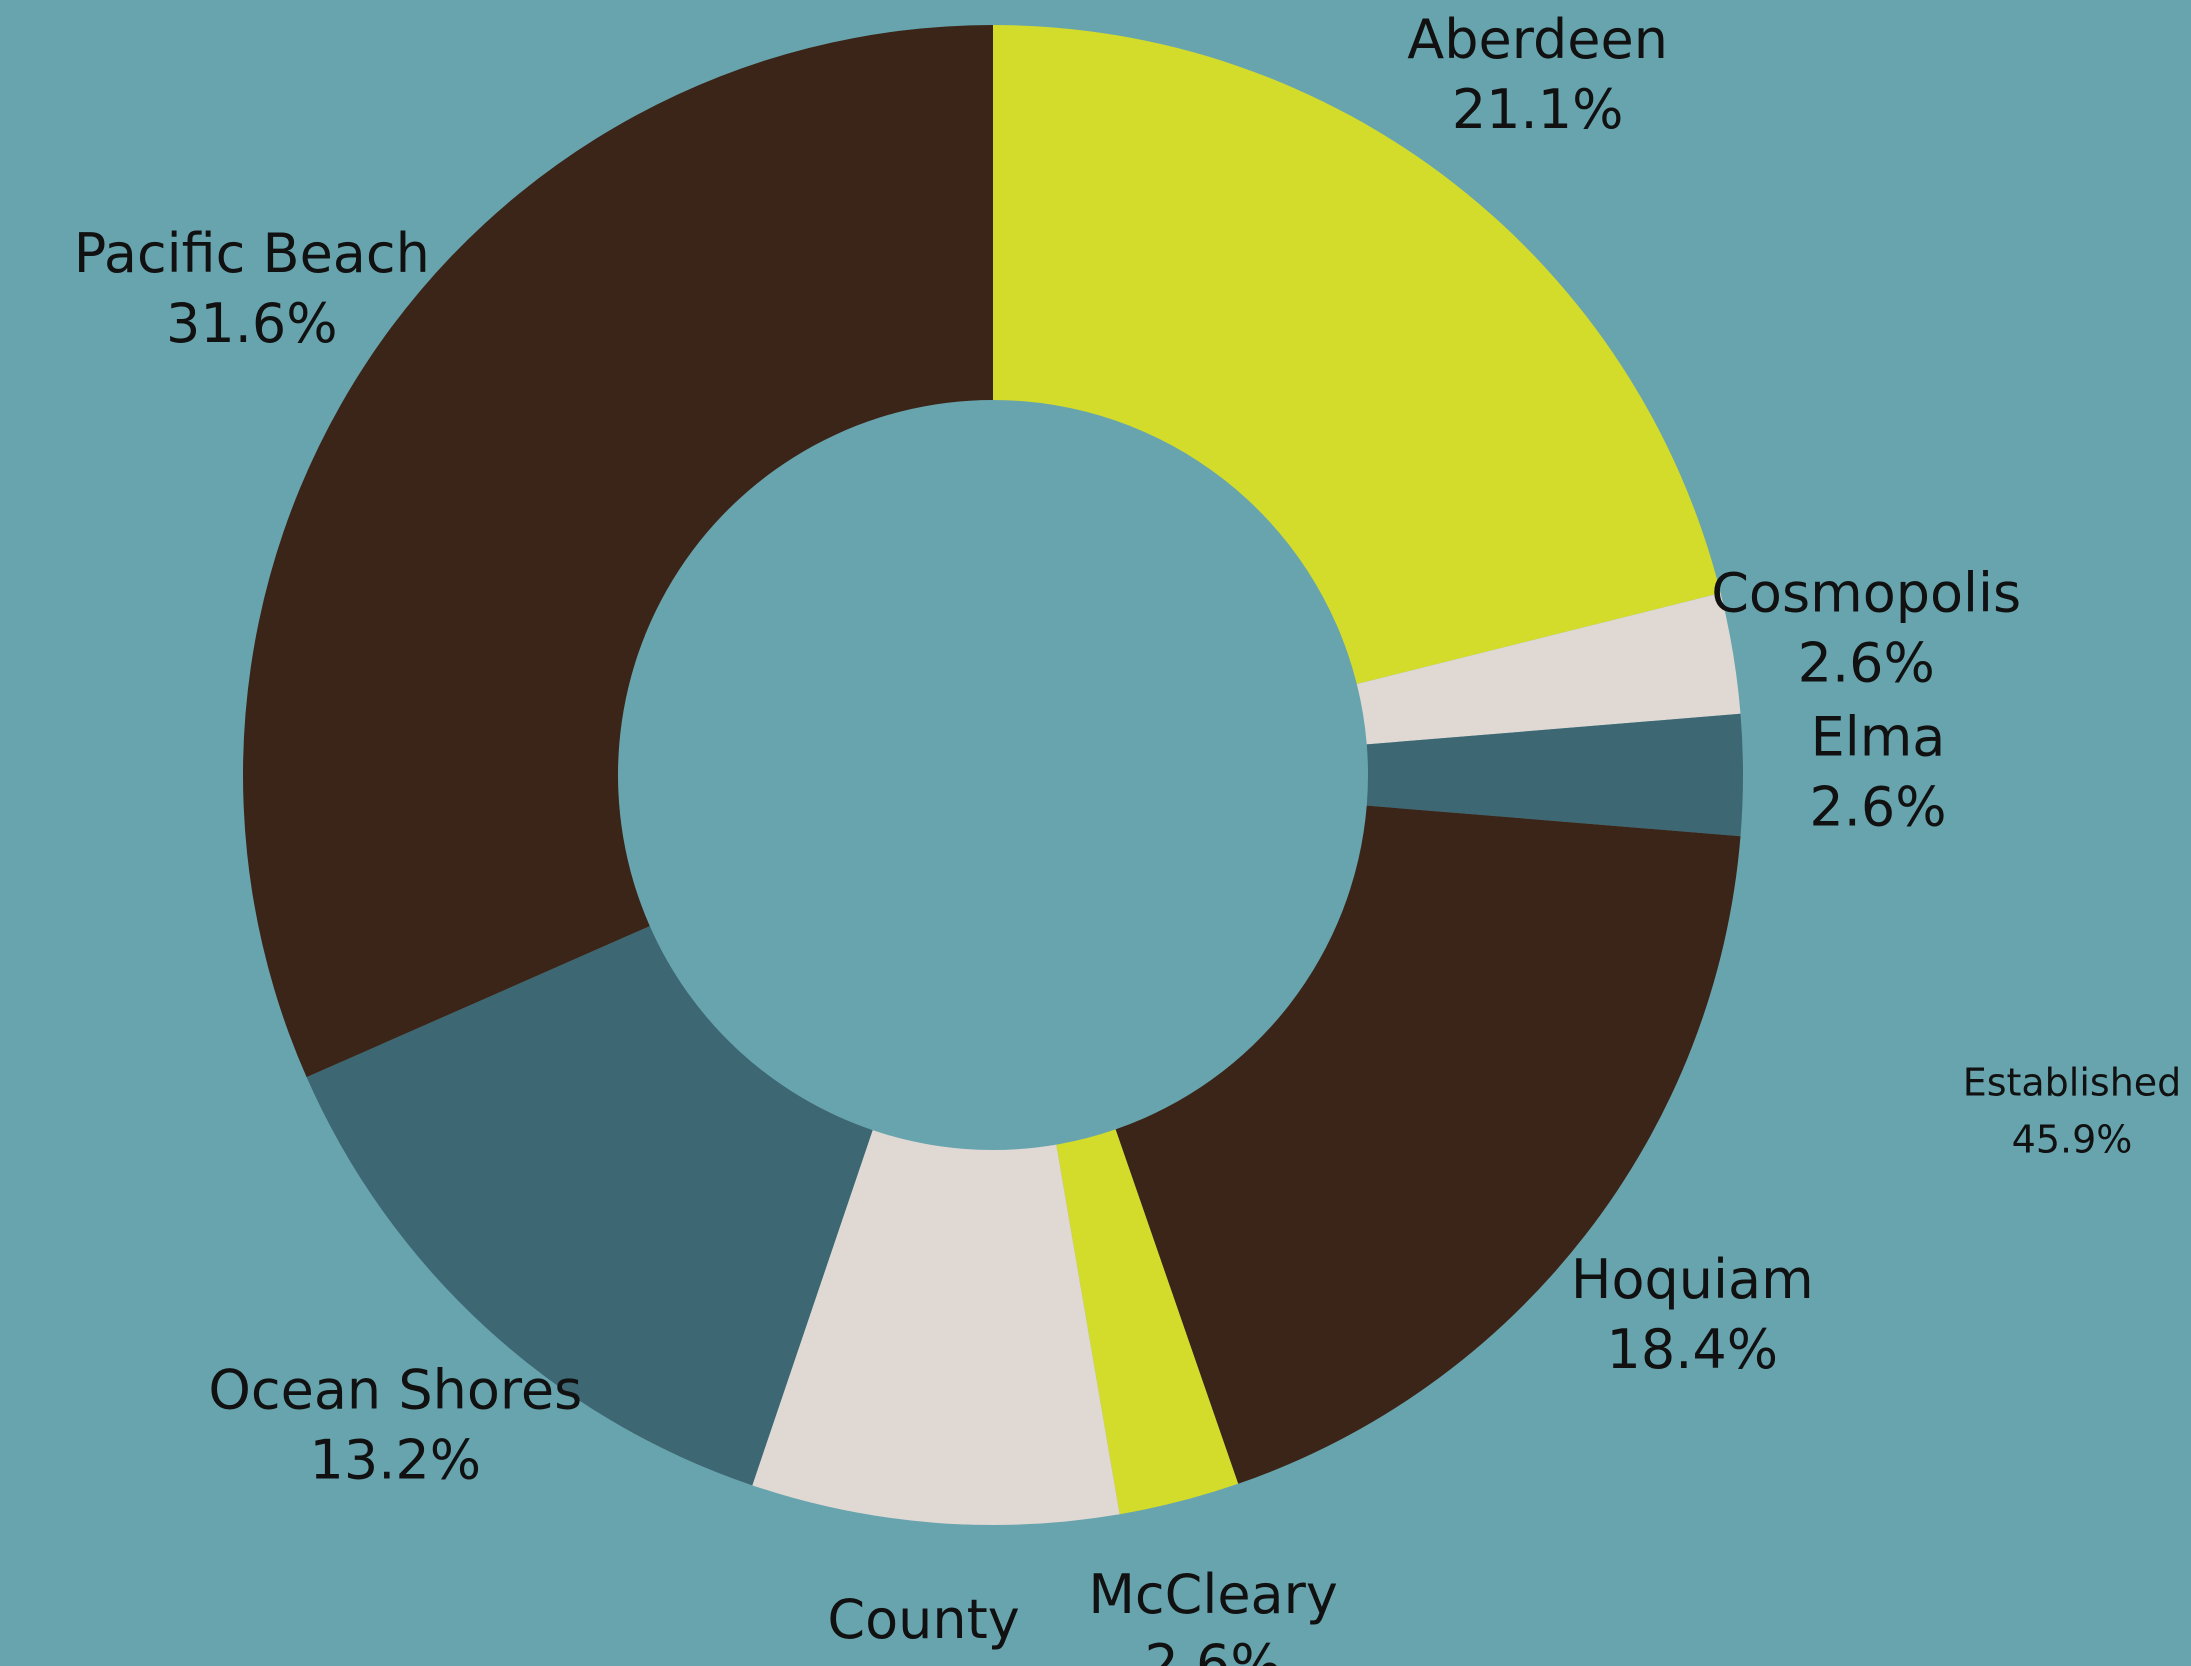 The height and width of the screenshot is (1666, 2191). What do you see at coordinates (2072, 1083) in the screenshot?
I see `annotation-label: Established` at bounding box center [2072, 1083].